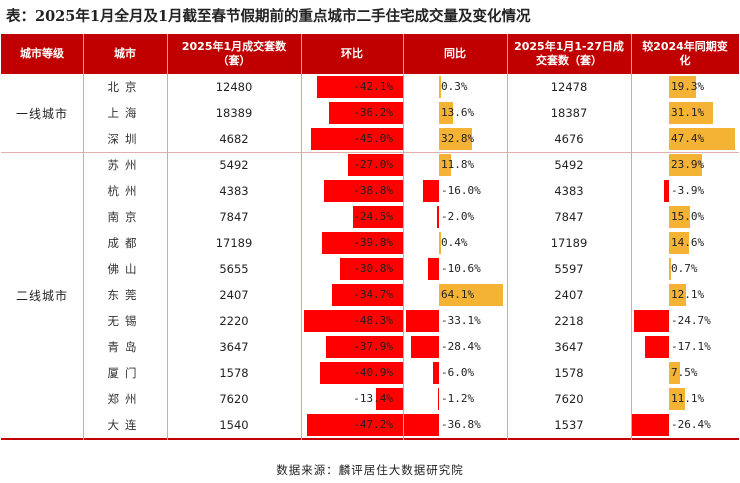  Describe the element at coordinates (234, 191) in the screenshot. I see `jan-volume: 4383` at that location.